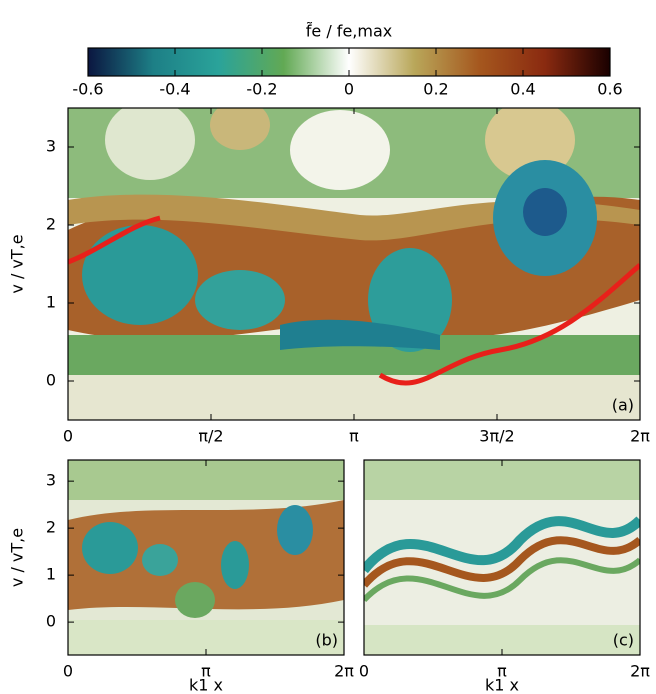 Image resolution: width=656 pixels, height=694 pixels. I want to click on colorbar-tick-label: 0.2, so click(435, 89).